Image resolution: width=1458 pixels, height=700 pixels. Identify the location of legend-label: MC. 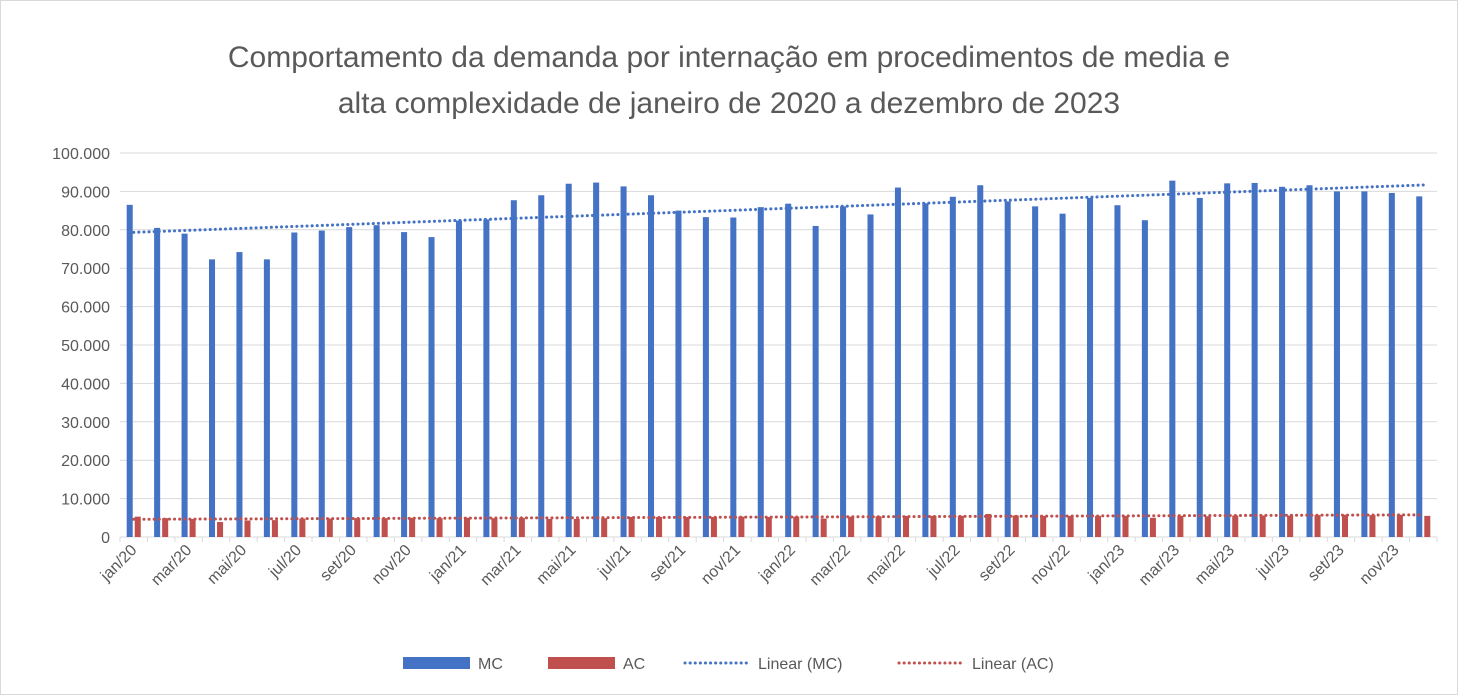
(490, 664).